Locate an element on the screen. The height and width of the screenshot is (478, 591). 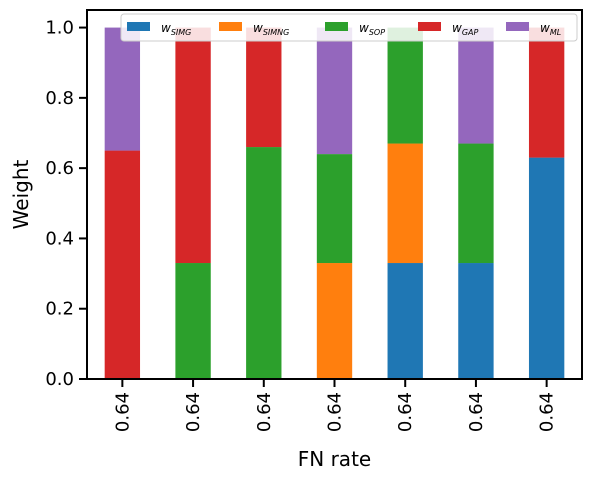
y-axis-label: Weight is located at coordinates (21, 195).